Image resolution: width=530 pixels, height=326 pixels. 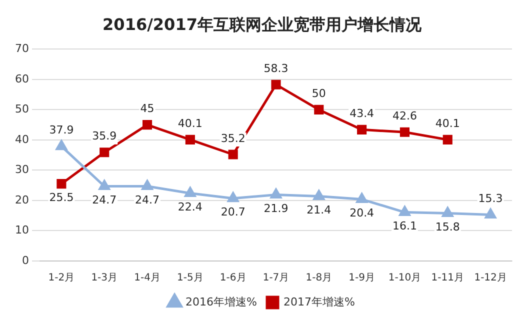 I want to click on legend-label: 2017年增速%, so click(x=319, y=301).